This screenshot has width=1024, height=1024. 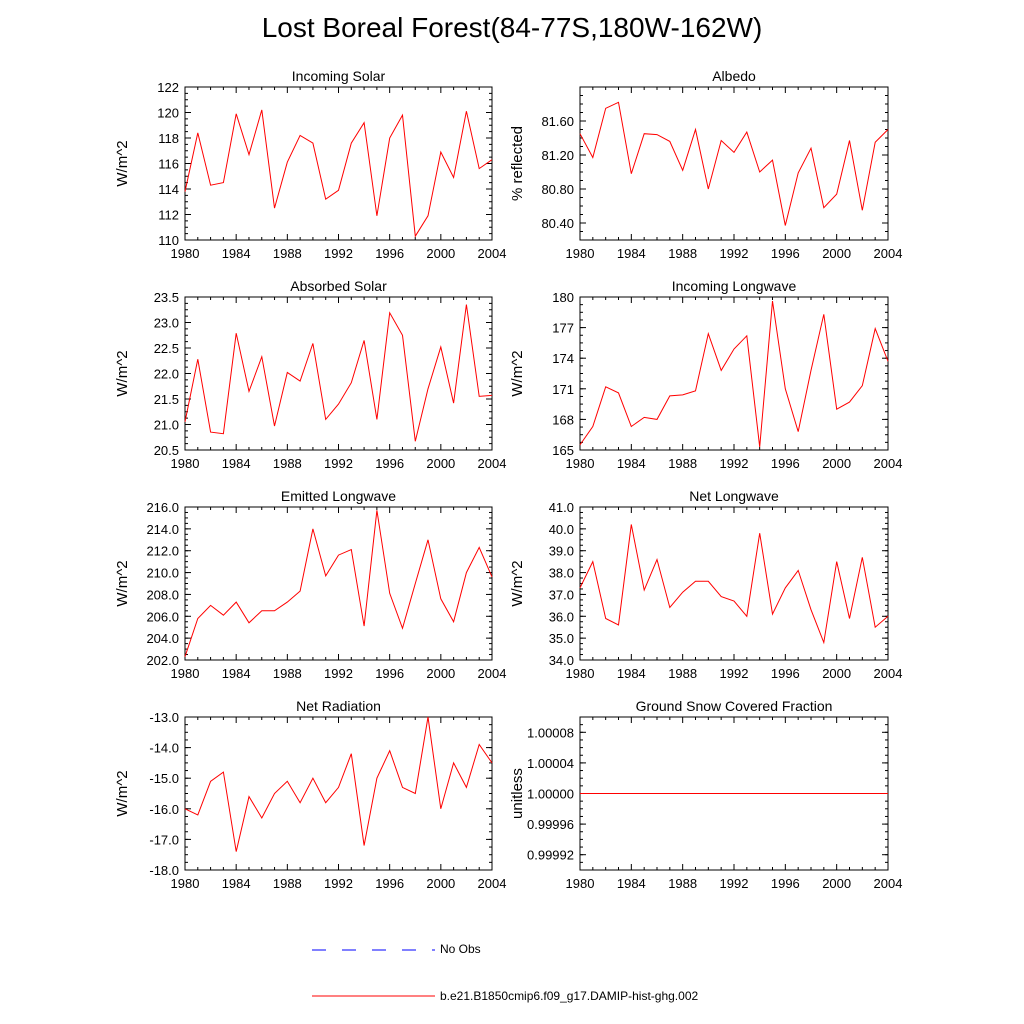 I want to click on y-tick-label: 38.0, so click(x=561, y=573).